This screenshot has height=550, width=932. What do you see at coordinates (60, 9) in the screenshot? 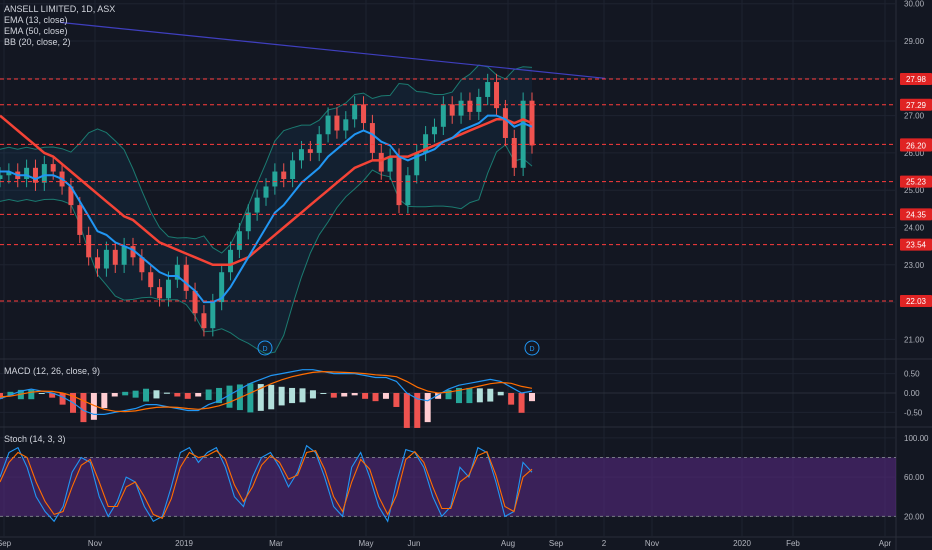
I see `symbol-title: ANSELL LIMITED, 1D, ASX` at bounding box center [60, 9].